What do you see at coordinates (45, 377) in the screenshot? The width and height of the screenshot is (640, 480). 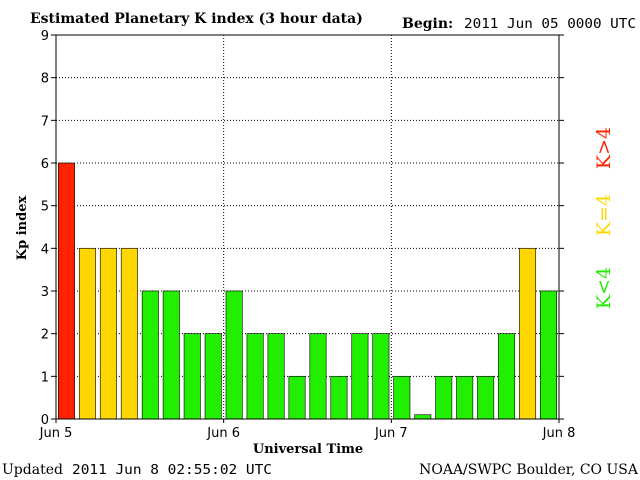 I see `y-tick-label: 1` at bounding box center [45, 377].